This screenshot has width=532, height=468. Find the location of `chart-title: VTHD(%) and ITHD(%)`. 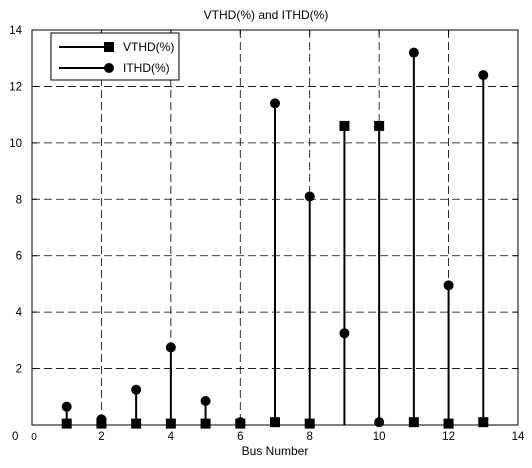

chart-title: VTHD(%) and ITHD(%) is located at coordinates (266, 15).